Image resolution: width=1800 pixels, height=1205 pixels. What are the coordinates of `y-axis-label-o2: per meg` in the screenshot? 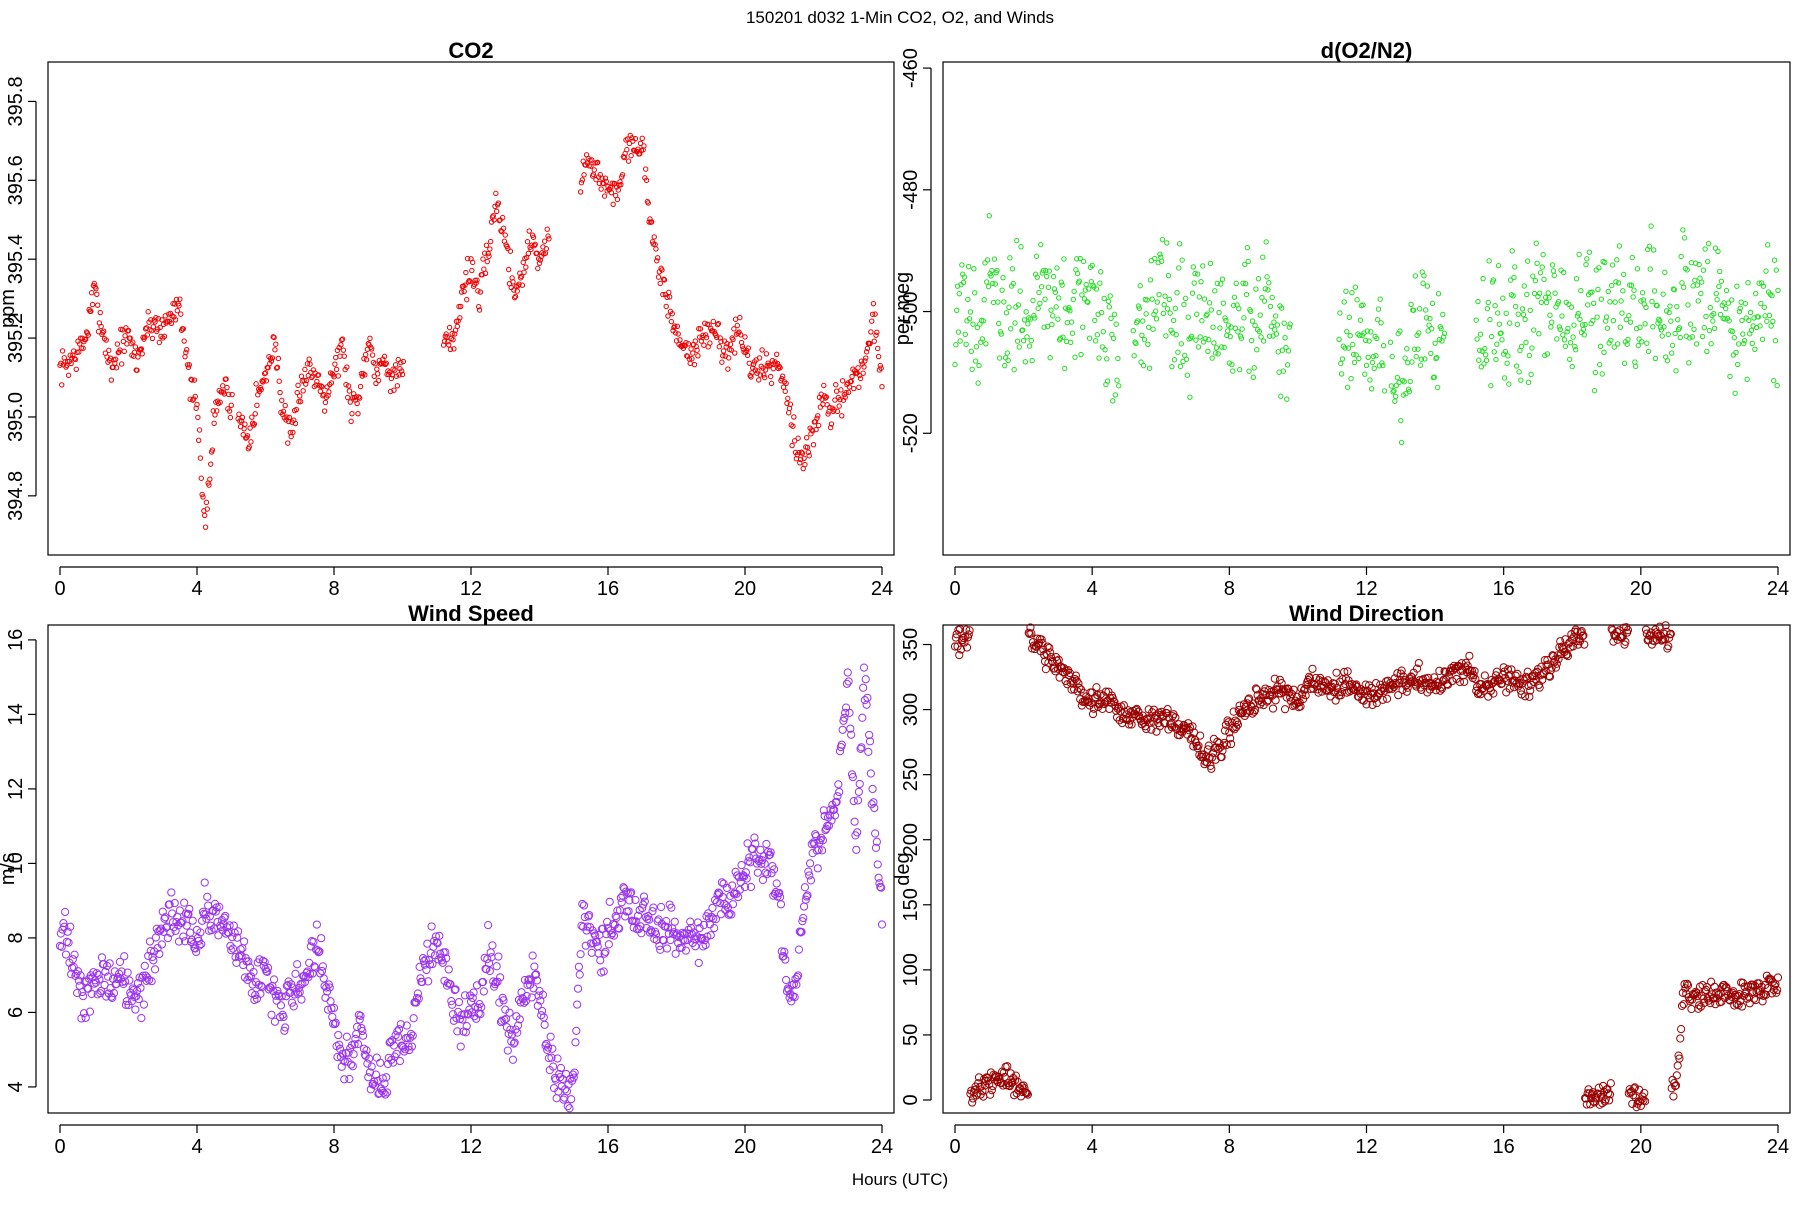 It's located at (903, 308).